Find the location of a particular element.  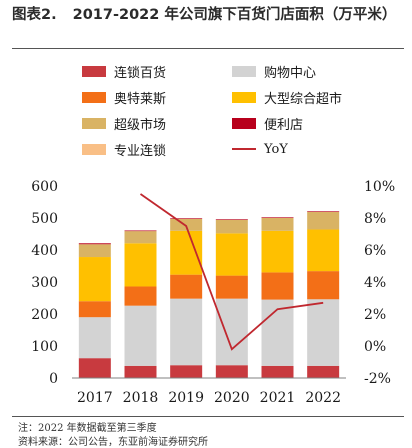

figure-label: 图表2. is located at coordinates (34, 15).